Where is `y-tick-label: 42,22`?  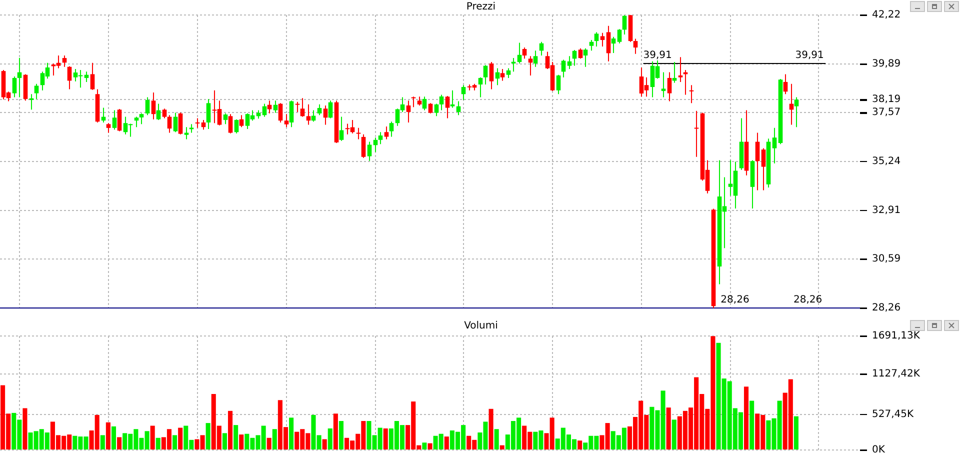
y-tick-label: 42,22 is located at coordinates (886, 15).